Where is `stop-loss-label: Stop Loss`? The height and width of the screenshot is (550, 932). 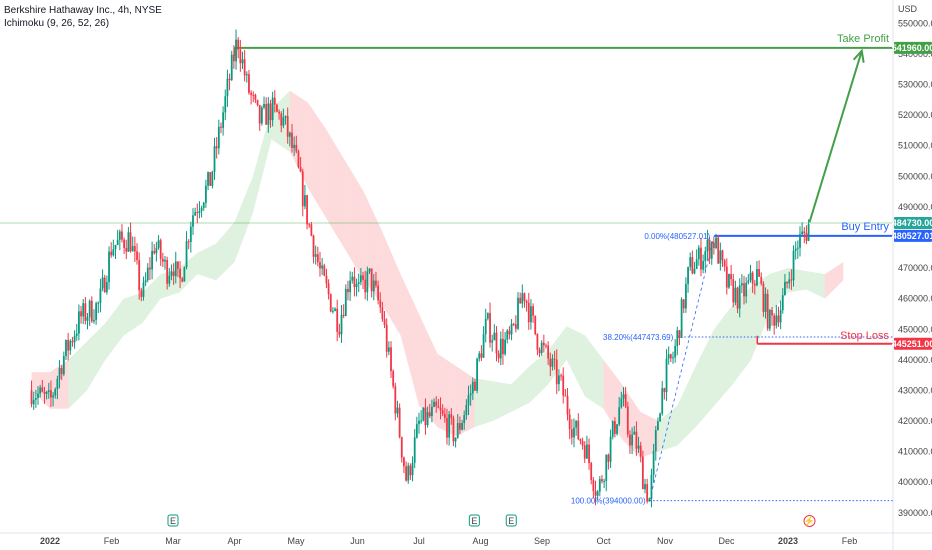 stop-loss-label: Stop Loss is located at coordinates (864, 336).